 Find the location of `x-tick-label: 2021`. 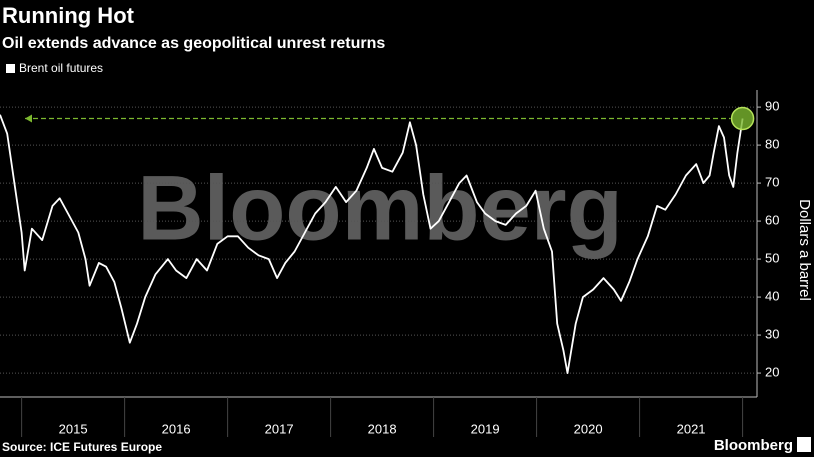

x-tick-label: 2021 is located at coordinates (691, 428).